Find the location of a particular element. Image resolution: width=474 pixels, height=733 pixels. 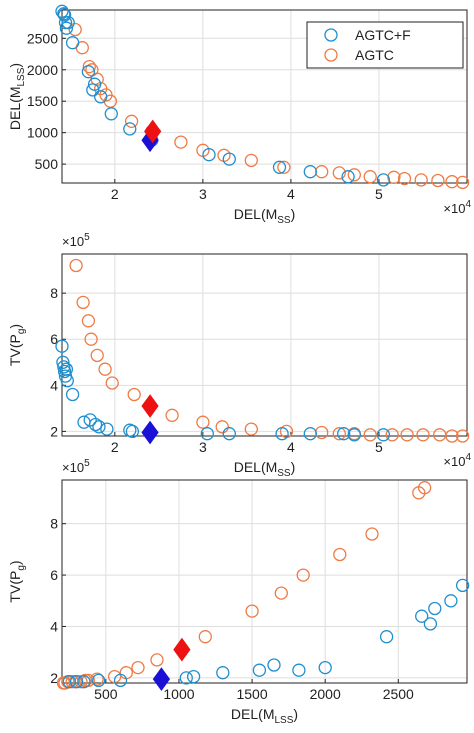

legend: AGTC+F AGTC is located at coordinates (385, 45).